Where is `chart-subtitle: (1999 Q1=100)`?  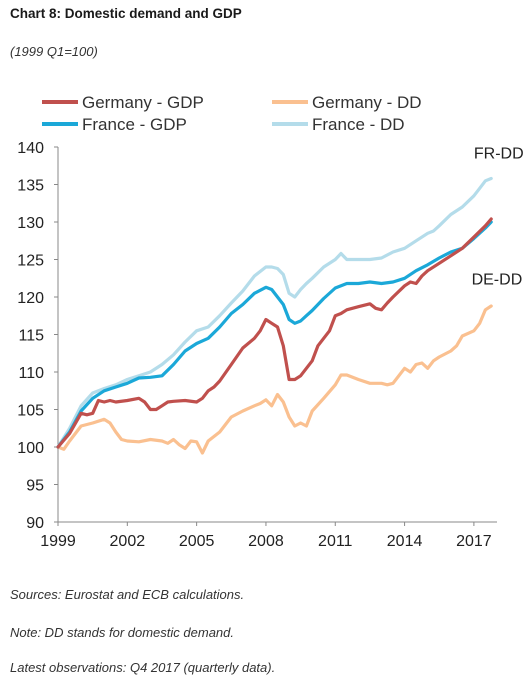
chart-subtitle: (1999 Q1=100) is located at coordinates (54, 51).